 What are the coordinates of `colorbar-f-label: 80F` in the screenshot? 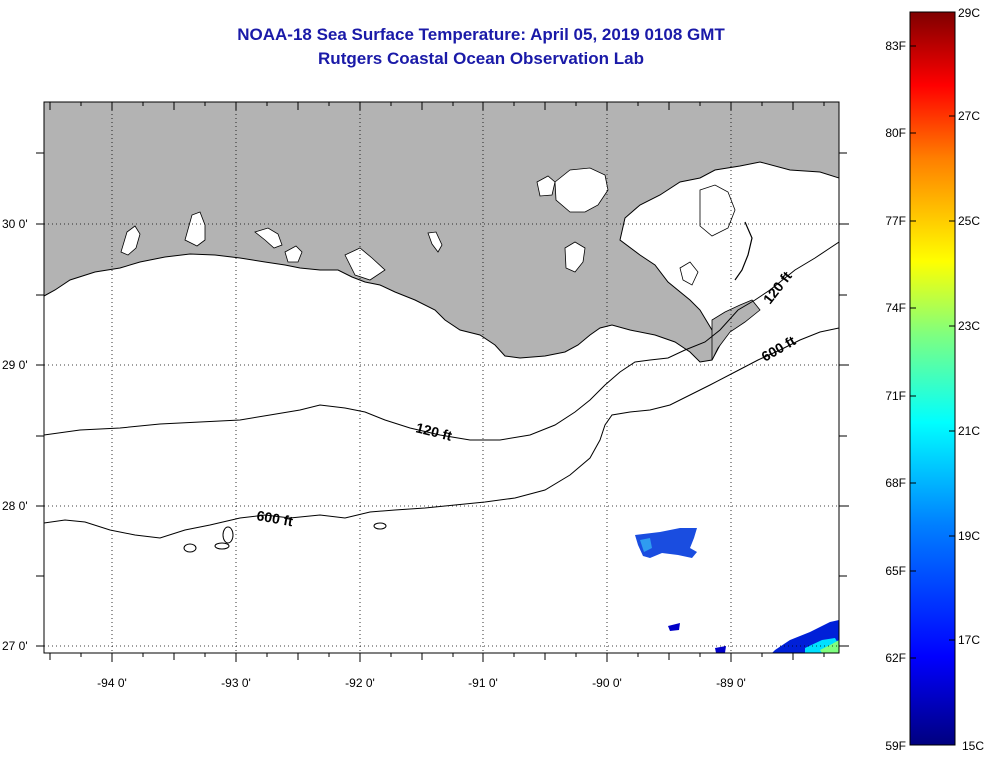 It's located at (895, 133).